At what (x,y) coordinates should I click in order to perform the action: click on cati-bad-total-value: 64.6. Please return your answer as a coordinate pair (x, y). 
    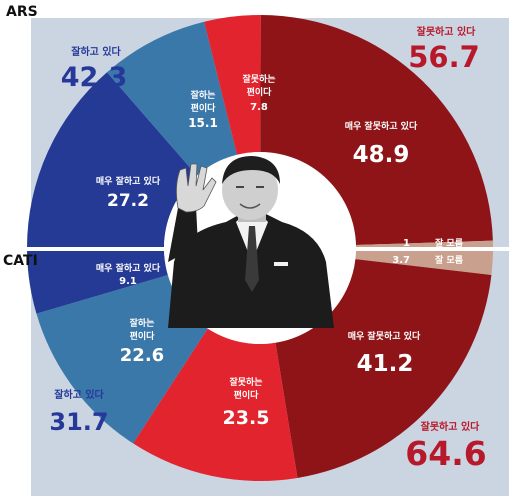
    Looking at the image, I should click on (445, 453).